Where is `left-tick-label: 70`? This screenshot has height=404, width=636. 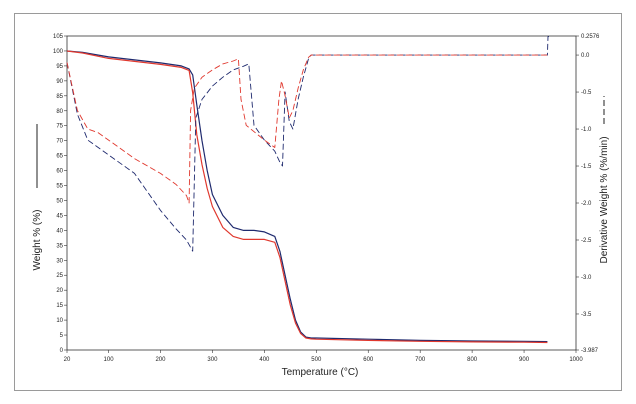 left-tick-label: 70 is located at coordinates (59, 142).